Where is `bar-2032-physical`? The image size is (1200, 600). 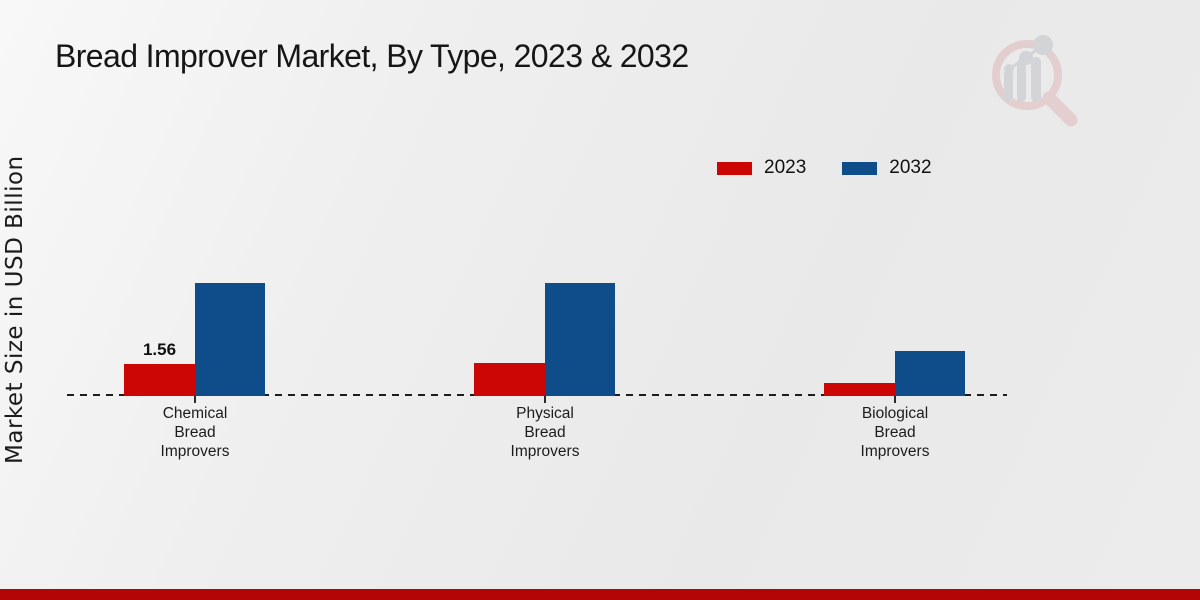 bar-2032-physical is located at coordinates (580, 339).